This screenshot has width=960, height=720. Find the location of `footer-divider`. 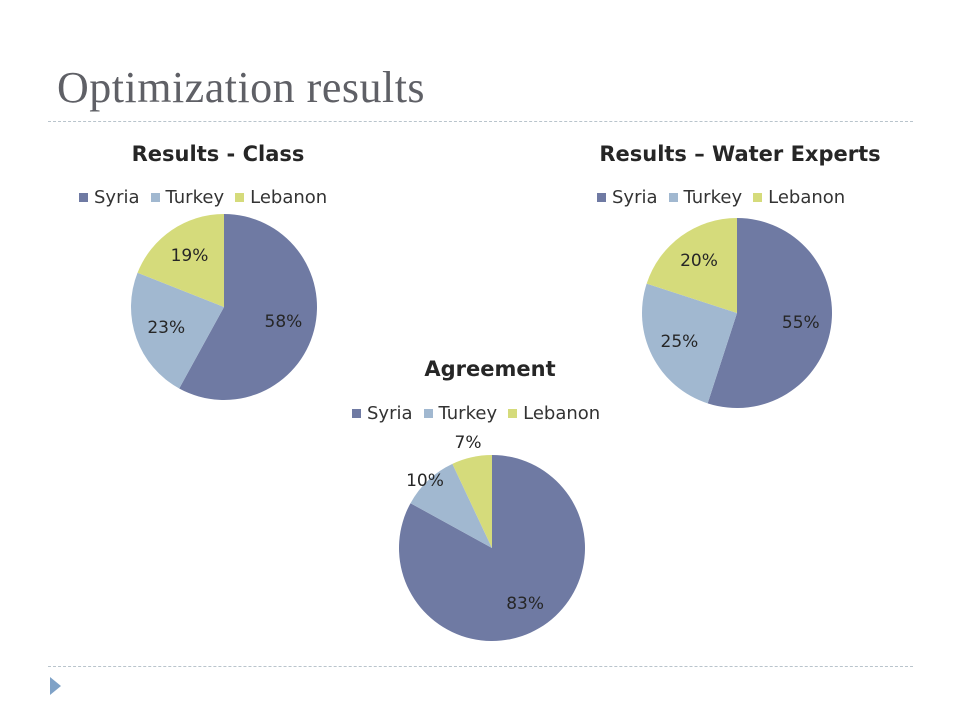

footer-divider is located at coordinates (480, 666).